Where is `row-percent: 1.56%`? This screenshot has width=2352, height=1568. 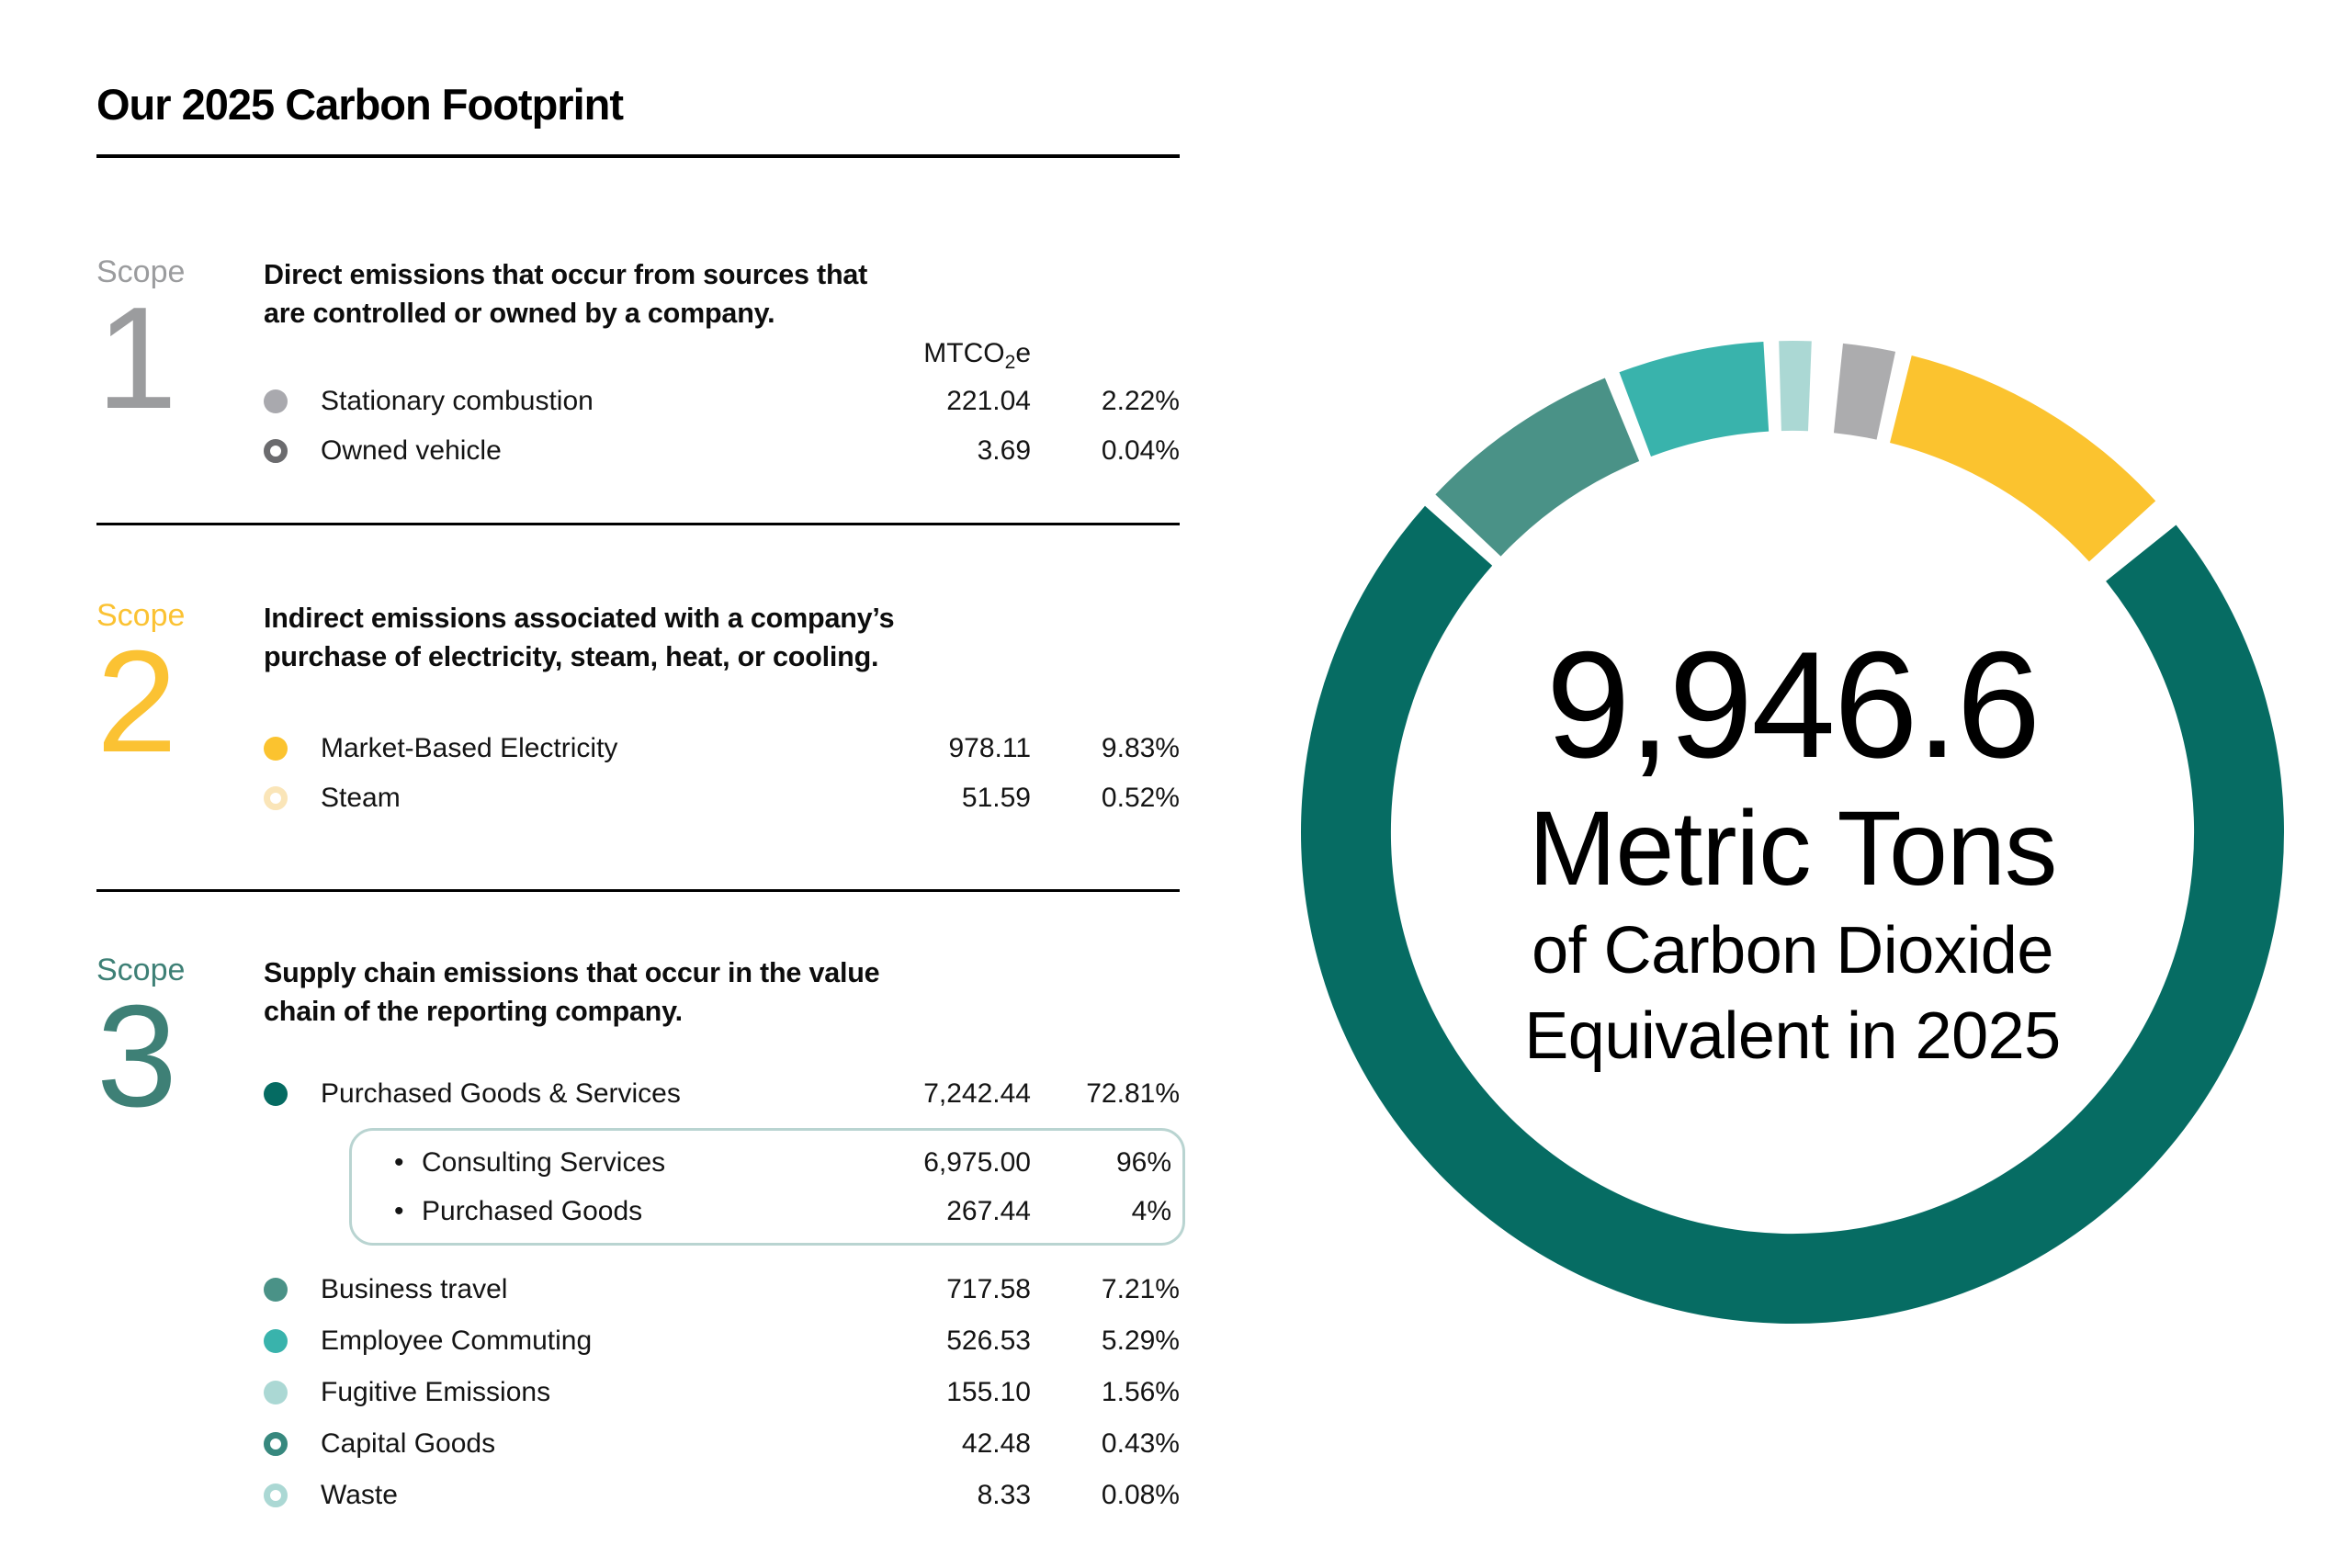 row-percent: 1.56% is located at coordinates (1140, 1392).